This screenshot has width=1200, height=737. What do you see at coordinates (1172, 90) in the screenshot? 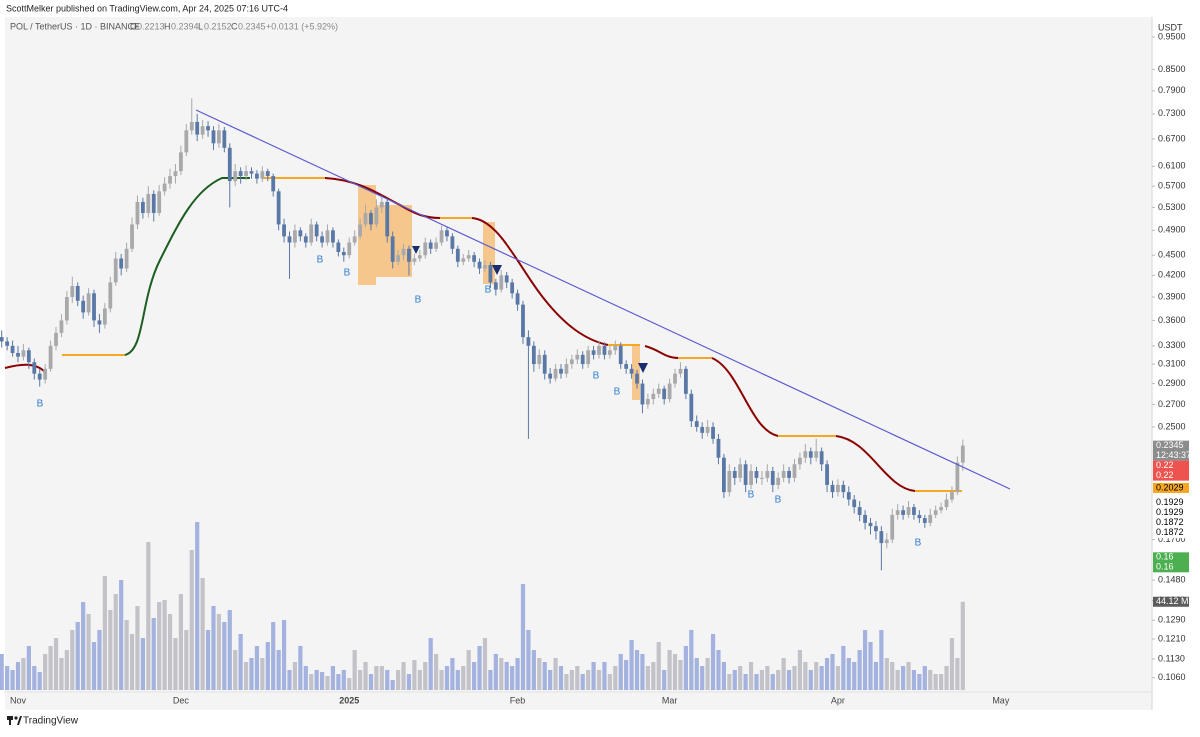
I see `y-tick-label: 0.7900` at bounding box center [1172, 90].